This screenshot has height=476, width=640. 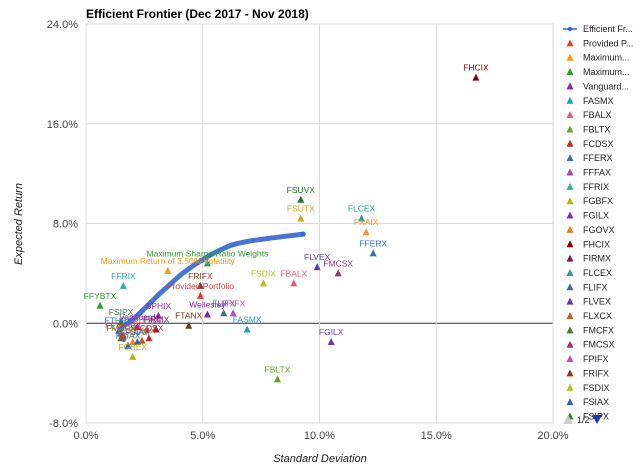 What do you see at coordinates (247, 319) in the screenshot?
I see `point-label: FASMX` at bounding box center [247, 319].